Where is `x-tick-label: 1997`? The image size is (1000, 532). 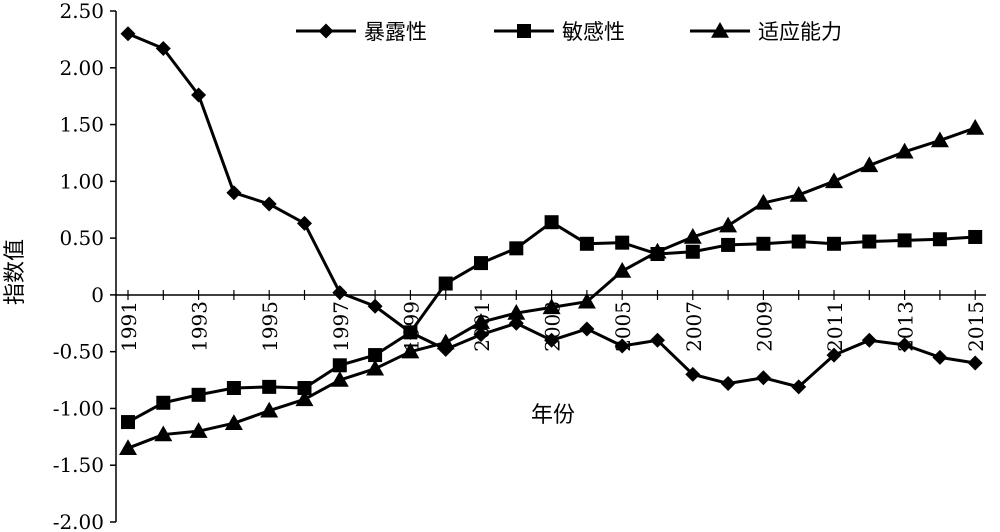
x-tick-label: 1997 is located at coordinates (341, 326).